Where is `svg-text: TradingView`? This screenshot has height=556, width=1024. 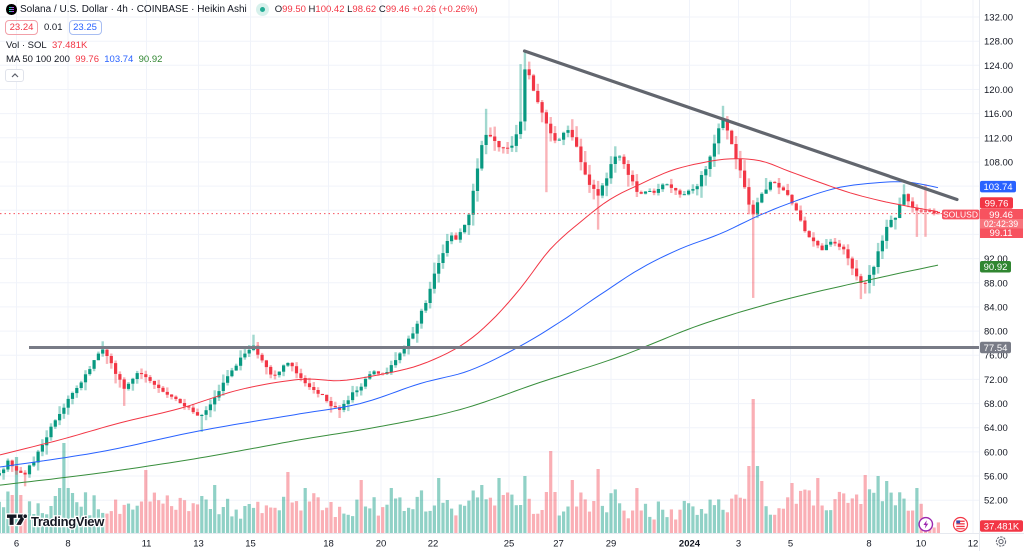 svg-text: TradingView is located at coordinates (68, 521).